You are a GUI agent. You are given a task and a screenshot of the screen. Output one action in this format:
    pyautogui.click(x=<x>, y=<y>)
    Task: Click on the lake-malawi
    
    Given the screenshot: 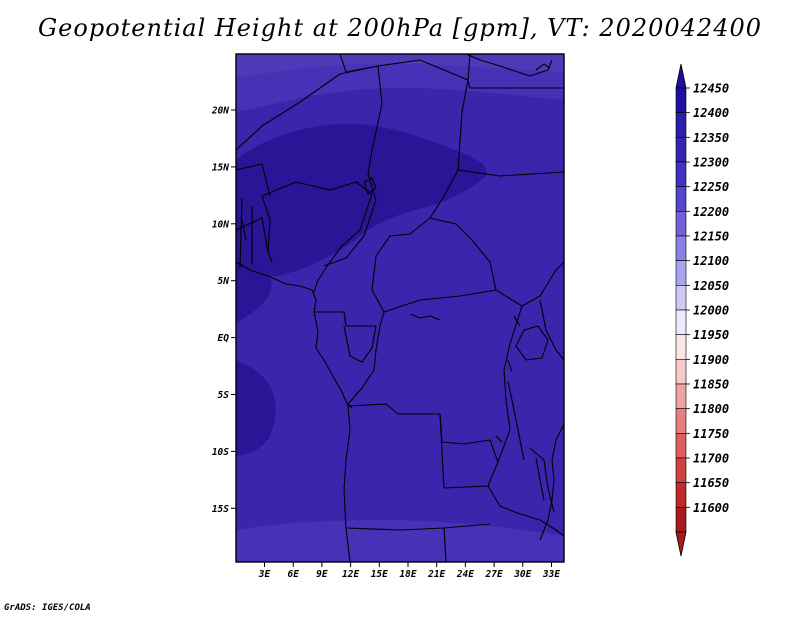 What is the action you would take?
    pyautogui.click(x=540, y=479)
    